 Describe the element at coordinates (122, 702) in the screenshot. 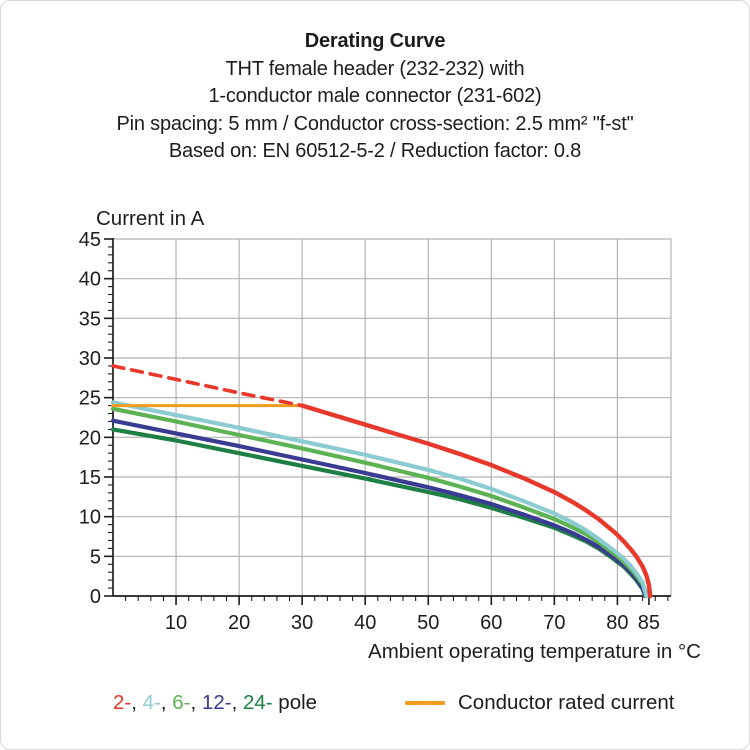

I see `legend-pole-label: 2-` at that location.